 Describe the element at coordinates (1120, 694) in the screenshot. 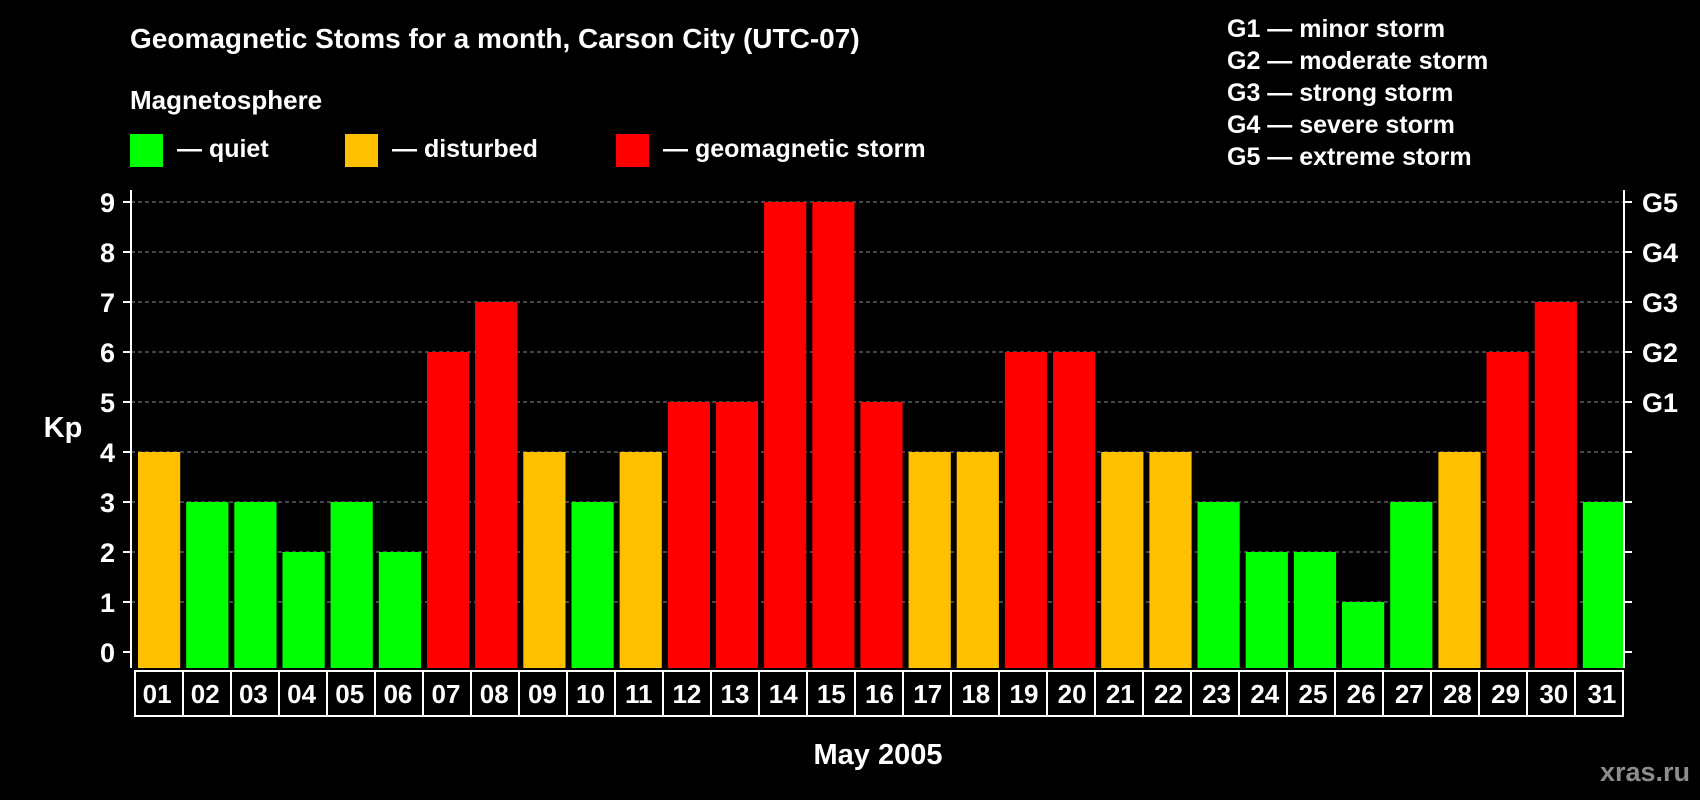

I see `x-tick-label-21: 21` at that location.